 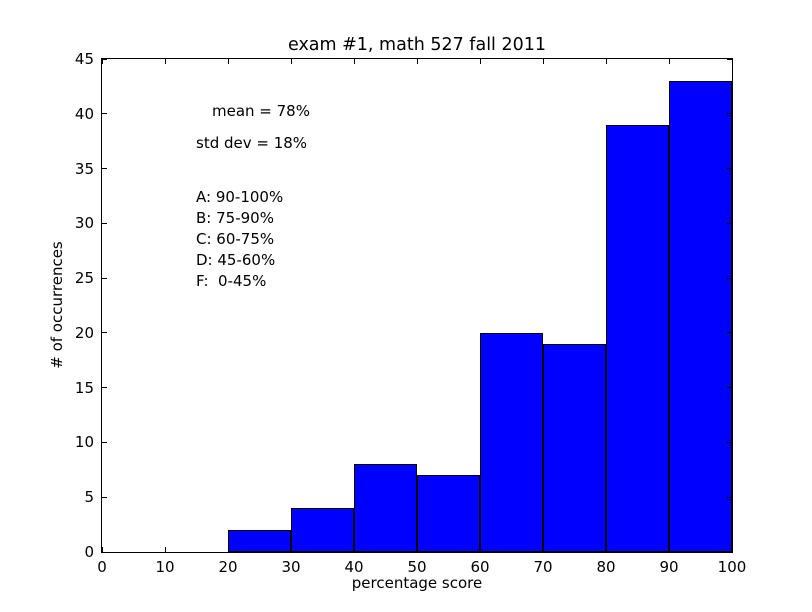 I want to click on grade-scale-line: F: 0-45%, so click(x=231, y=281).